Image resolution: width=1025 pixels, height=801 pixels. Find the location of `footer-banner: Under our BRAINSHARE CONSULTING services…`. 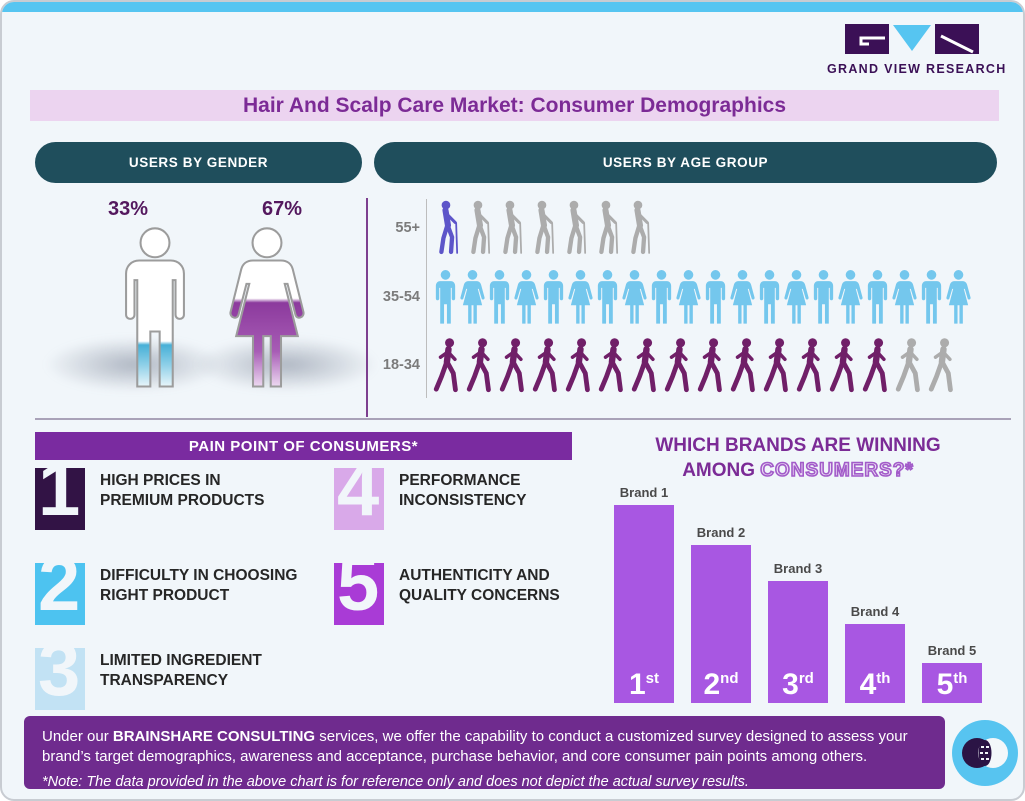

footer-banner: Under our BRAINSHARE CONSULTING services… is located at coordinates (484, 753).